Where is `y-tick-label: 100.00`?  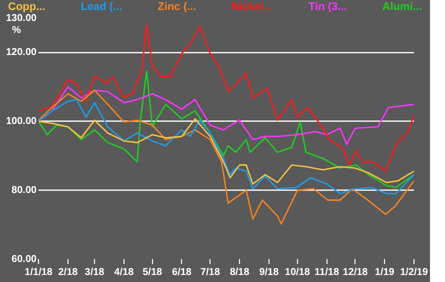
y-tick-label: 100.00 is located at coordinates (22, 122).